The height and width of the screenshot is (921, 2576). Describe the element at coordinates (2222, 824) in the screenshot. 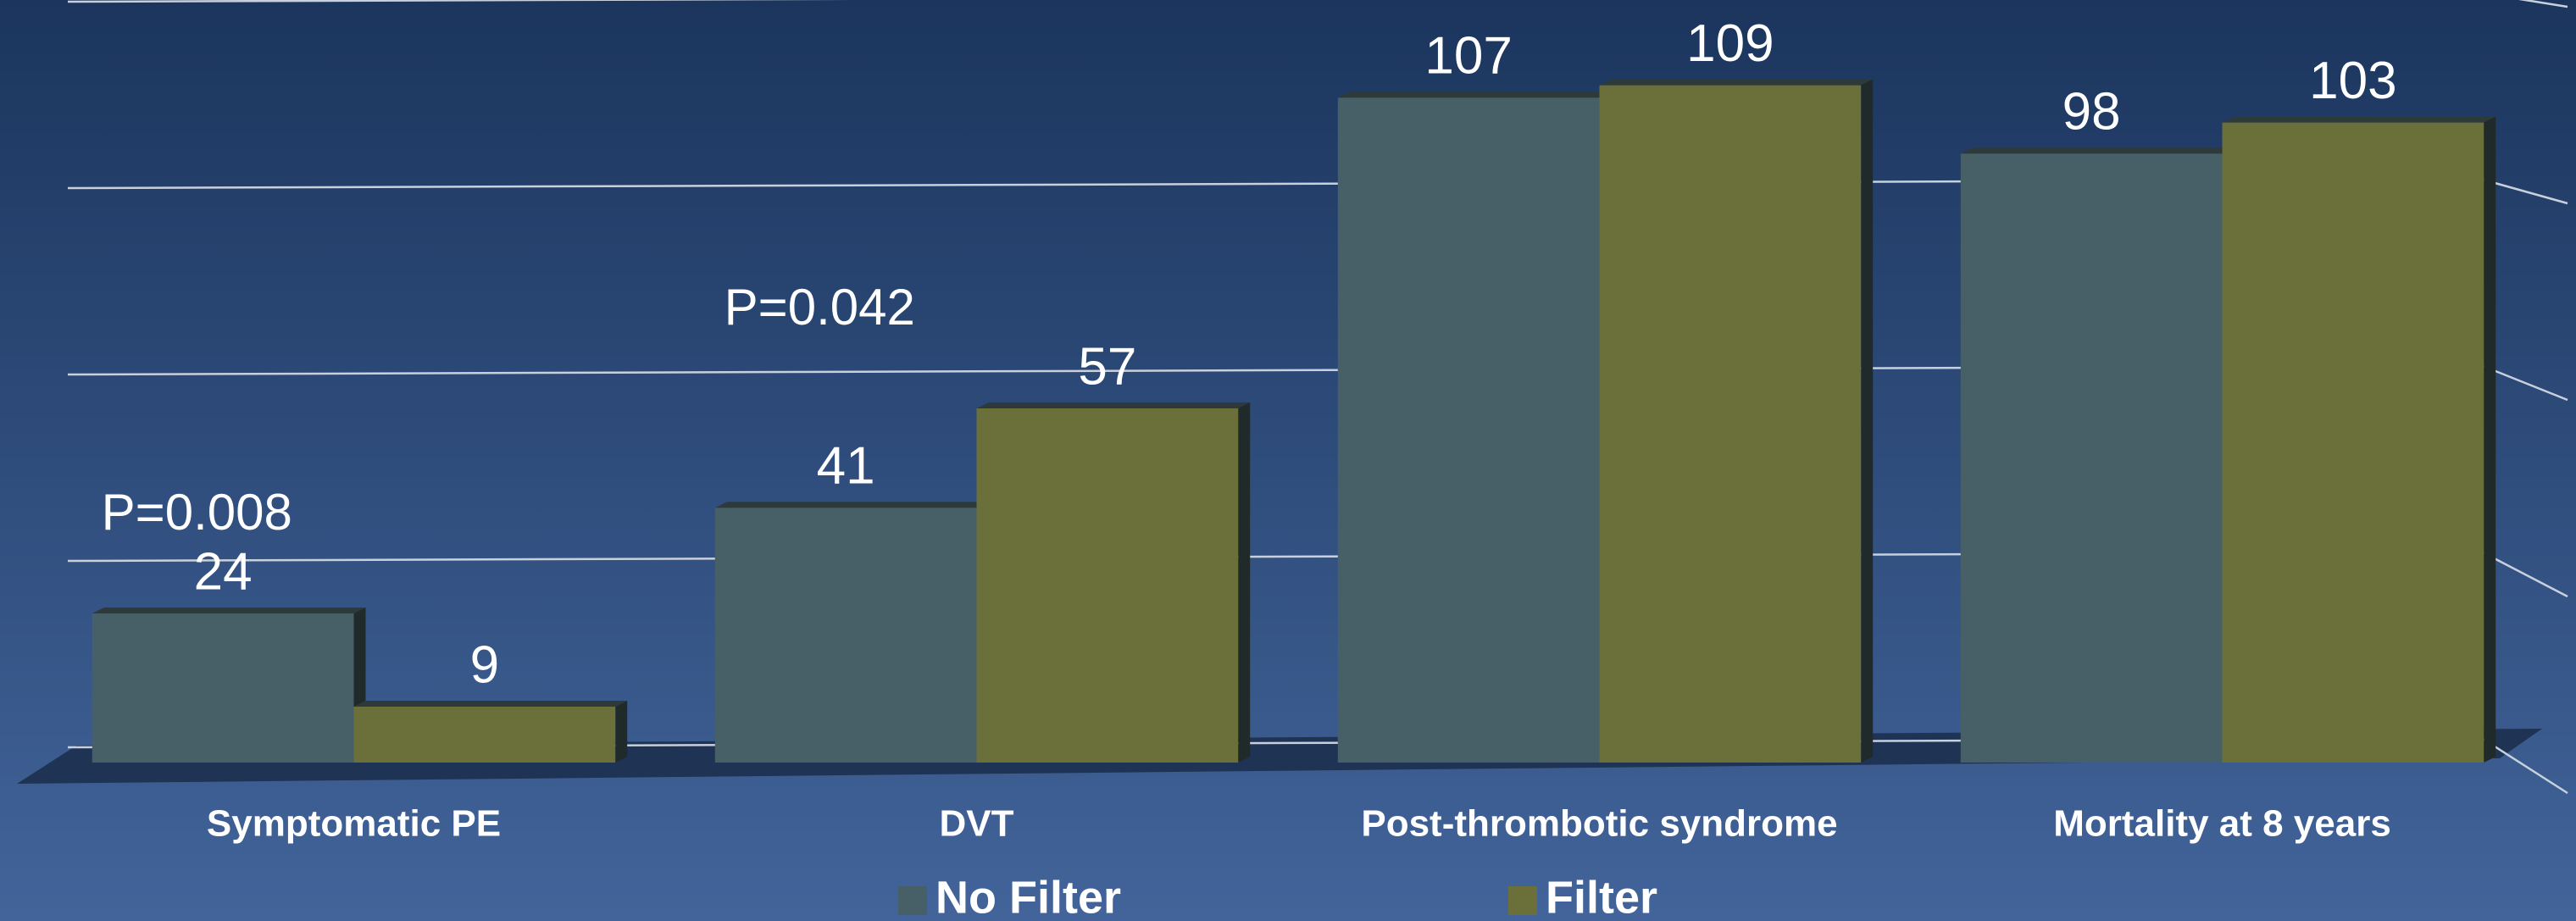

I see `x-tick-label: Mortality at 8 years` at that location.